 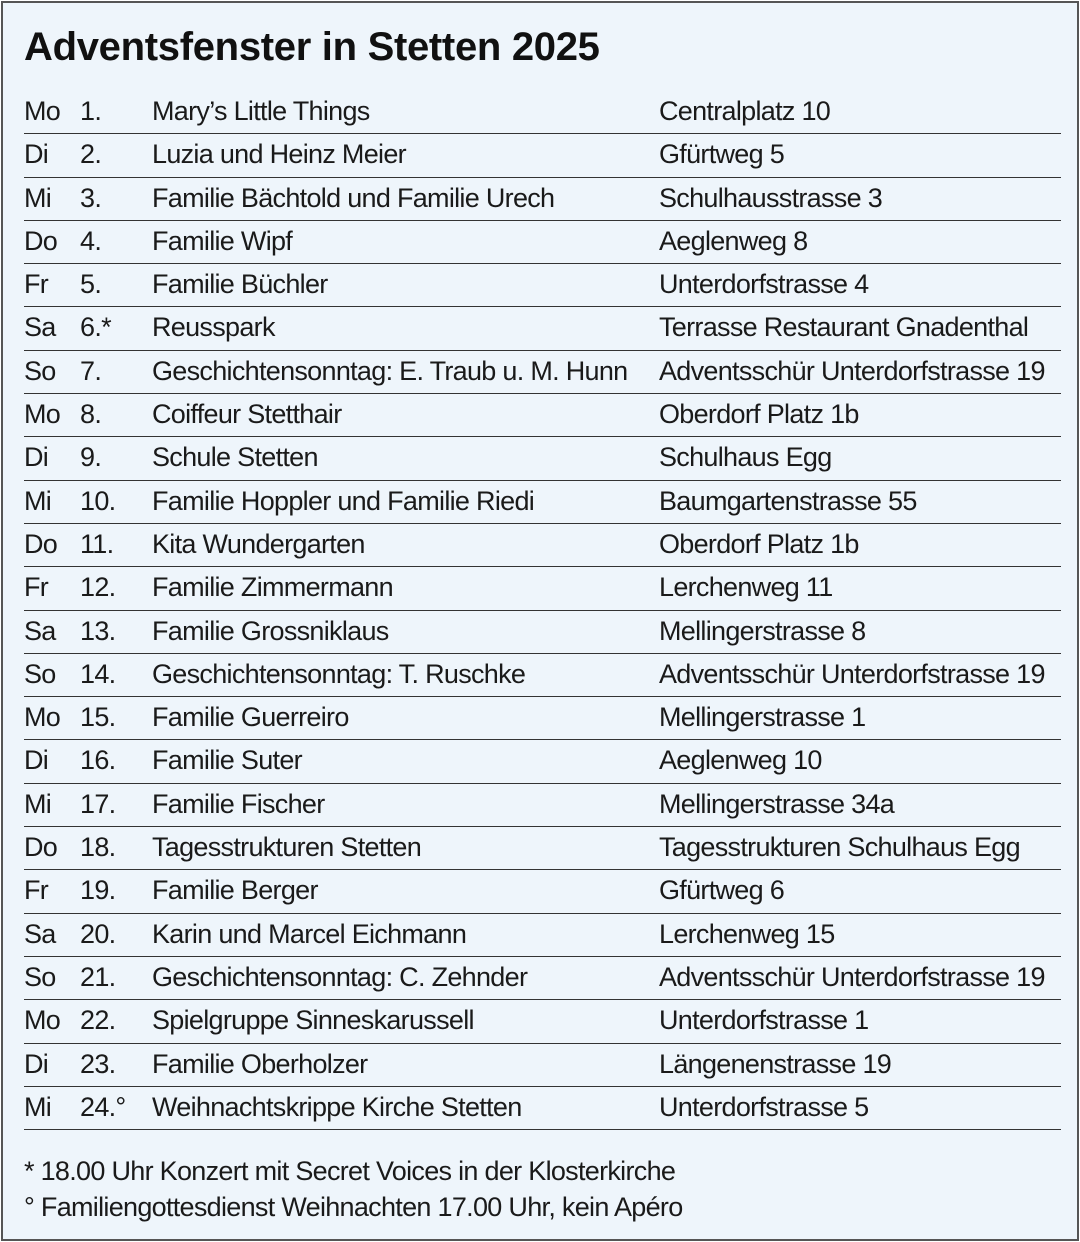 What do you see at coordinates (250, 717) in the screenshot?
I see `host-cell: Familie Guerreiro` at bounding box center [250, 717].